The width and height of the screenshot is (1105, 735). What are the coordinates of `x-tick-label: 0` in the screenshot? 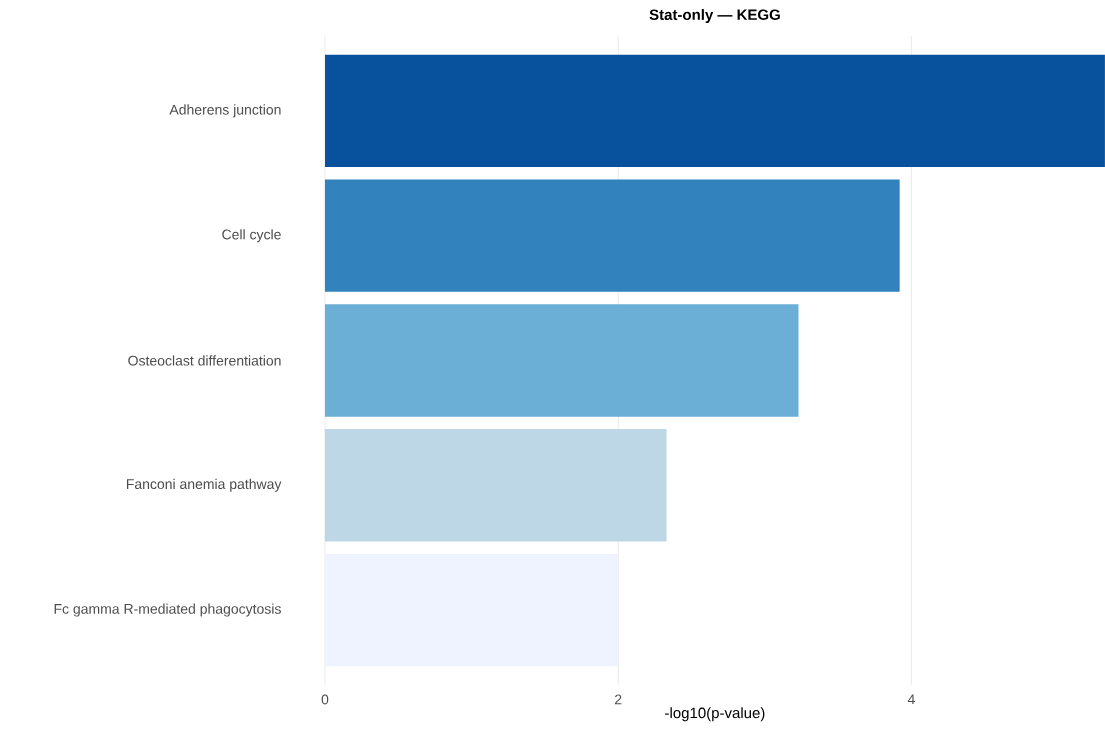 It's located at (325, 699).